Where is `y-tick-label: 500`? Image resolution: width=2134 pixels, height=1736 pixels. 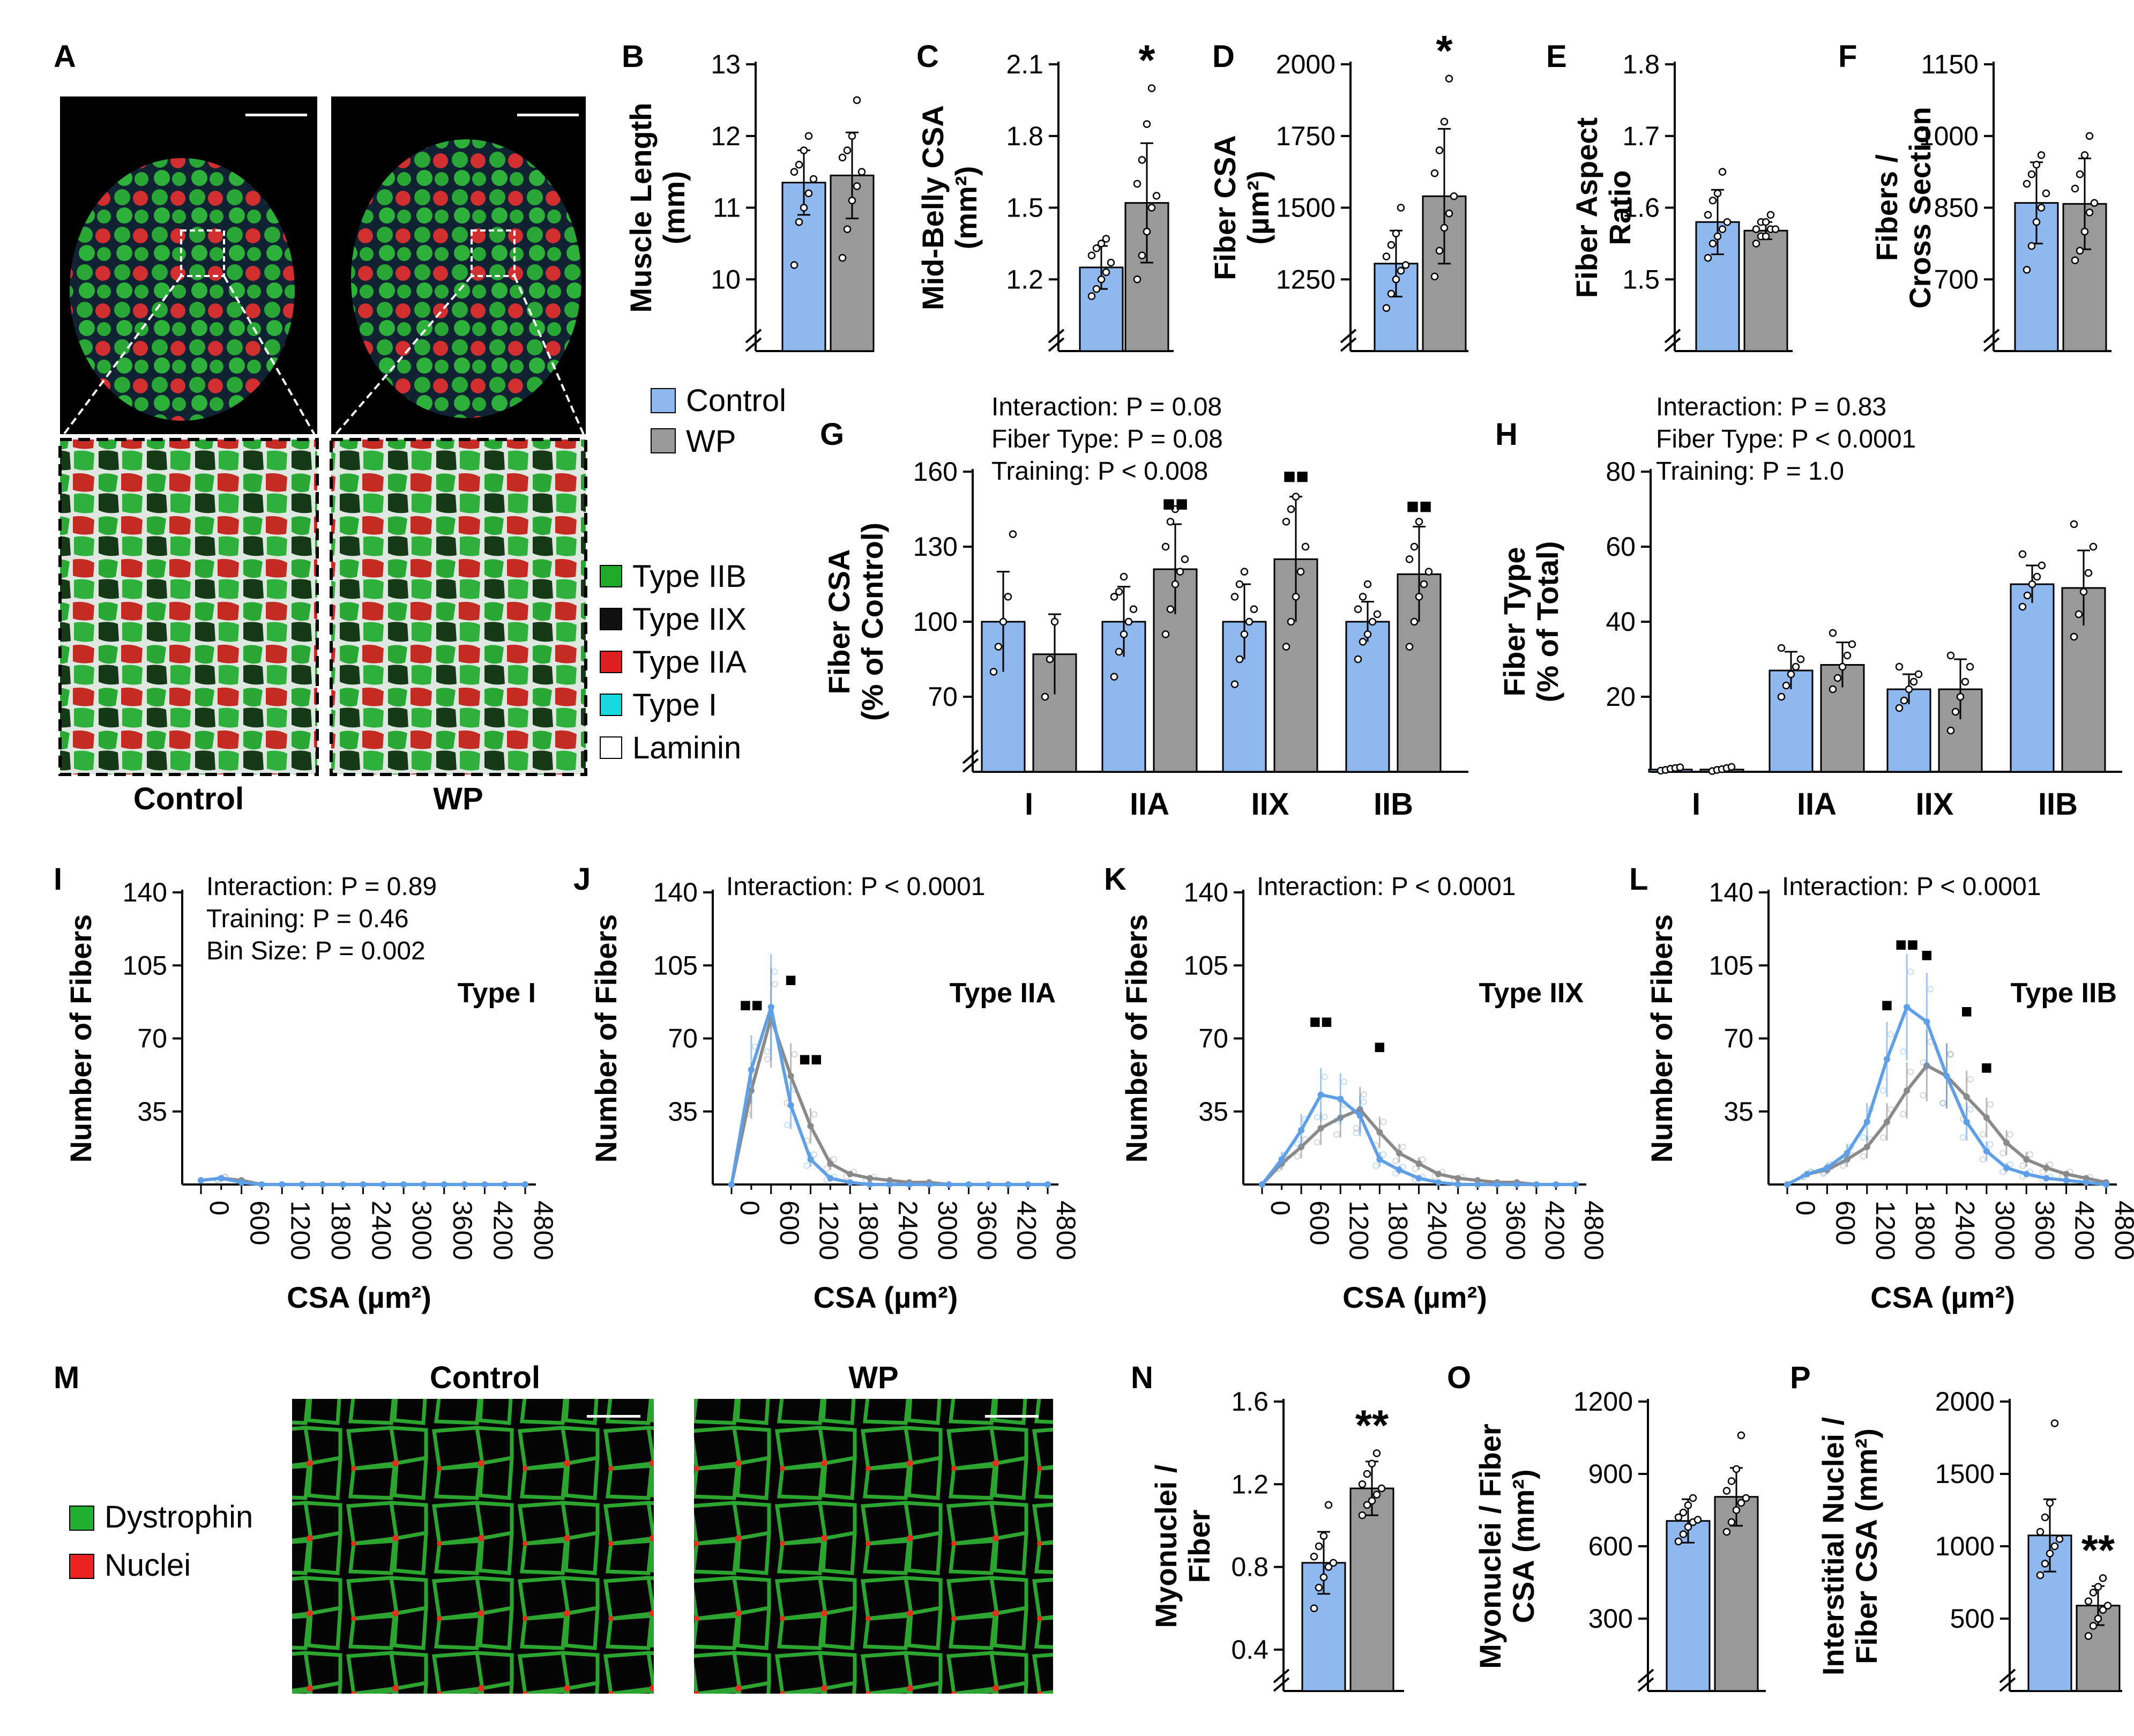 y-tick-label: 500 is located at coordinates (1972, 1619).